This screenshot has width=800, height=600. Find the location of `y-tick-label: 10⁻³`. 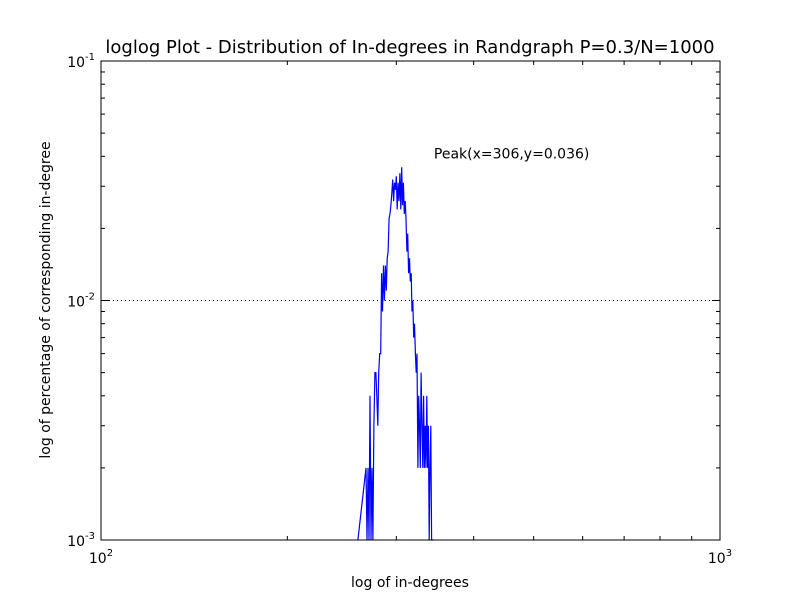

y-tick-label: 10⁻³ is located at coordinates (81, 540).